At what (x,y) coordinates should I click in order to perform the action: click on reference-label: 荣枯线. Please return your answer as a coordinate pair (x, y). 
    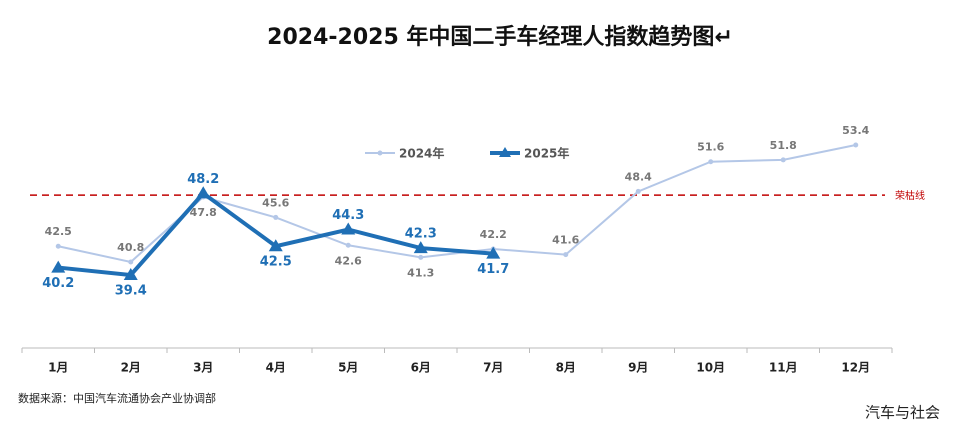
    Looking at the image, I should click on (910, 195).